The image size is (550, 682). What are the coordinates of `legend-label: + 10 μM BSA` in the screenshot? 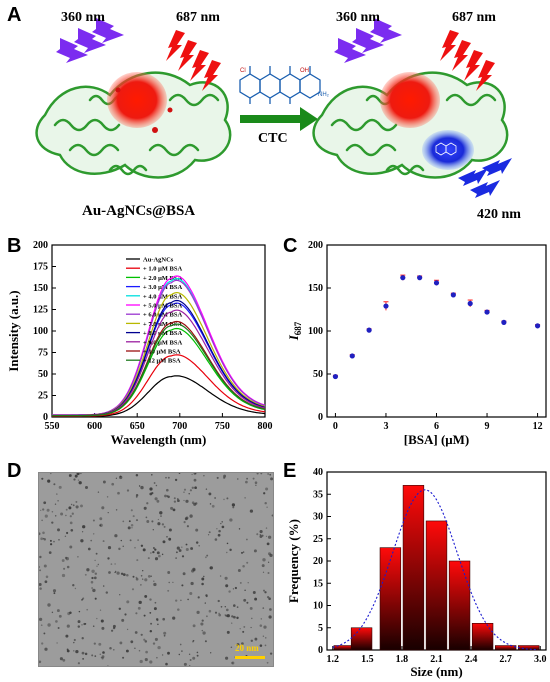 It's located at (162, 352).